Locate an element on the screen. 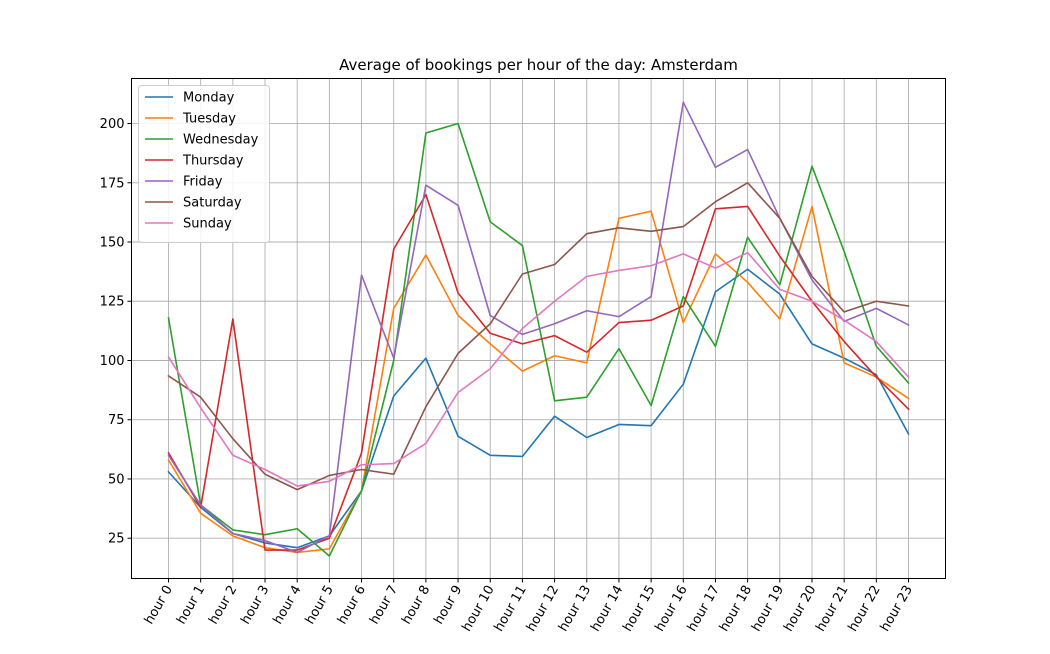 The height and width of the screenshot is (654, 1050). legend-label-monday: Monday is located at coordinates (209, 98).